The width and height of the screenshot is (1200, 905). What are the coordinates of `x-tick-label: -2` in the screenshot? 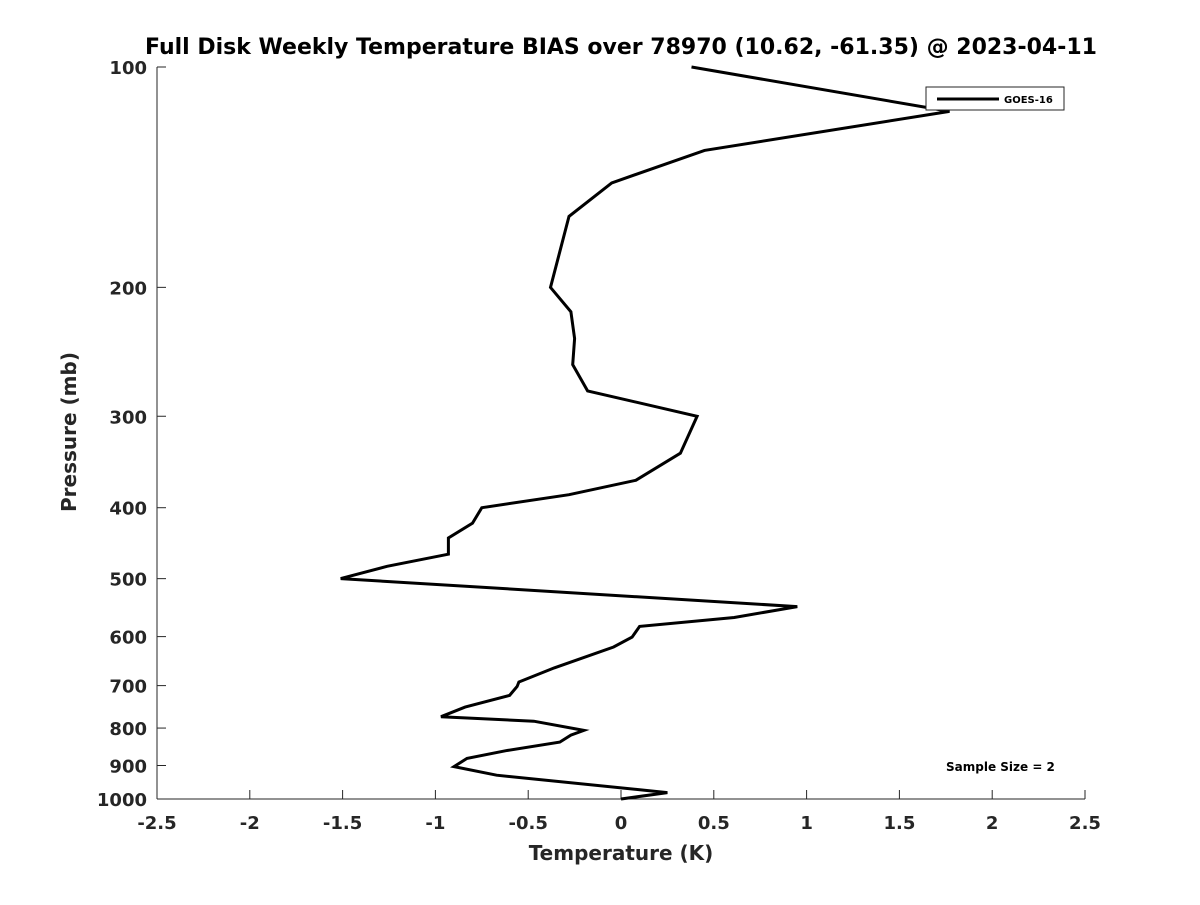 It's located at (250, 823).